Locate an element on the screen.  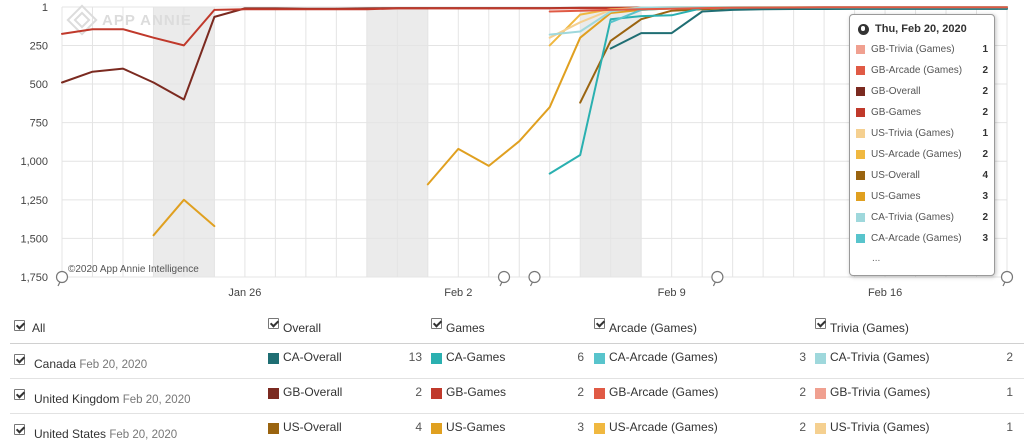
x-tick-label: Feb 9 is located at coordinates (672, 293).